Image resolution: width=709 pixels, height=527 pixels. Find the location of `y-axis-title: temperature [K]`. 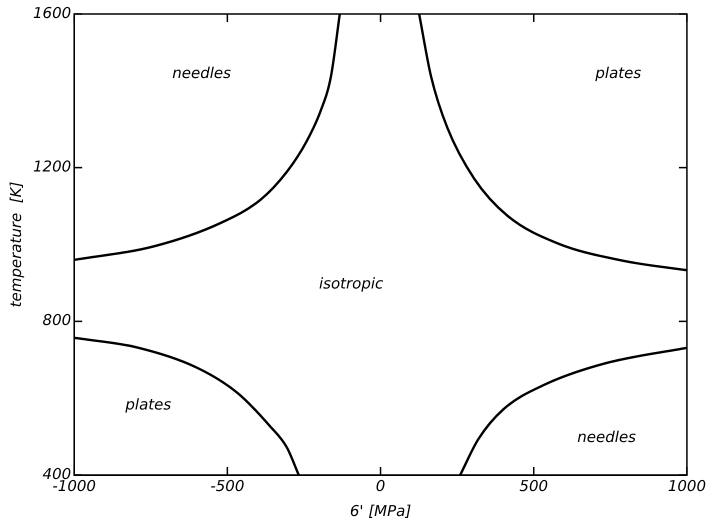

y-axis-title: temperature [K] is located at coordinates (15, 245).